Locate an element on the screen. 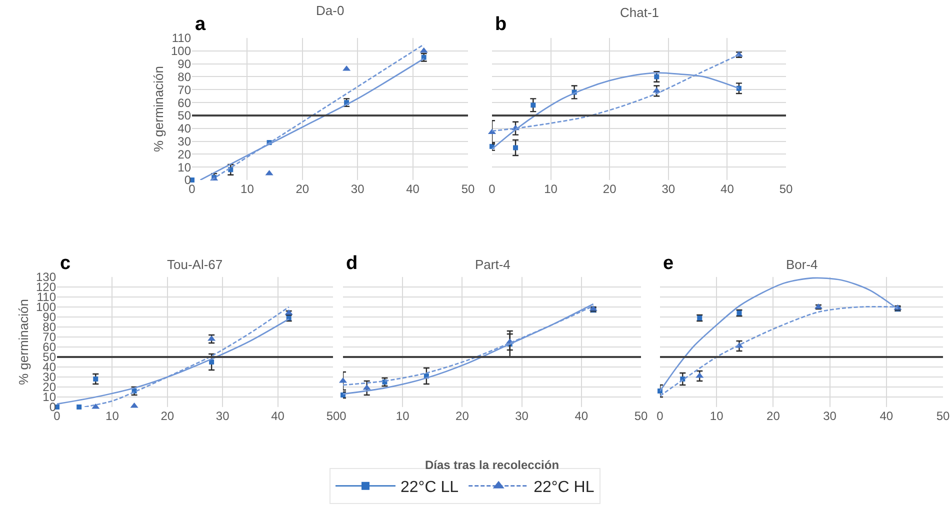 Image resolution: width=952 pixels, height=507 pixels. chart-title: Bor-4 is located at coordinates (802, 264).